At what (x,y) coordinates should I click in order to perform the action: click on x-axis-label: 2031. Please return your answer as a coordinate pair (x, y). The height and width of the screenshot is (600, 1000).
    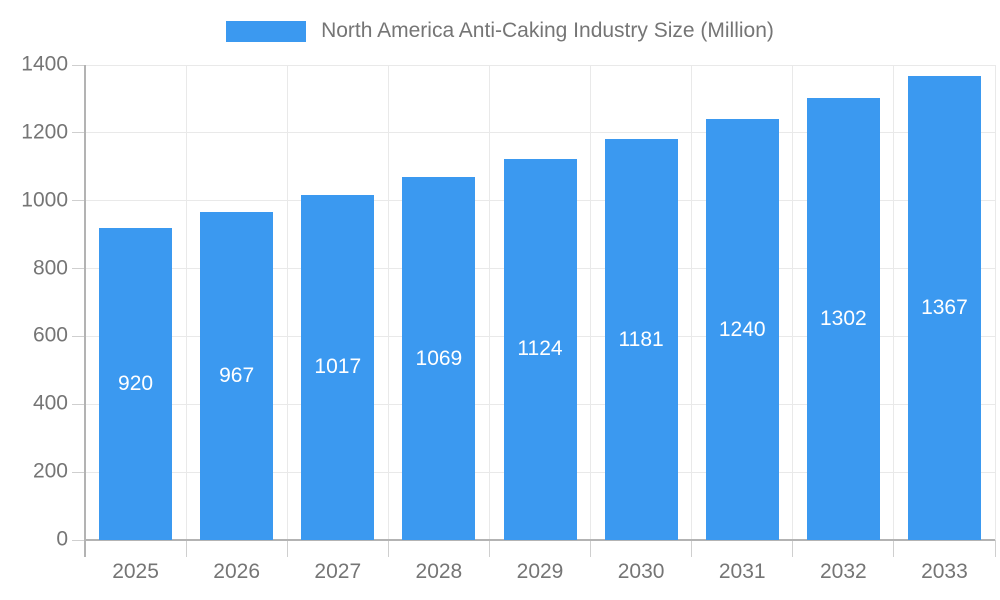
    Looking at the image, I should click on (742, 571).